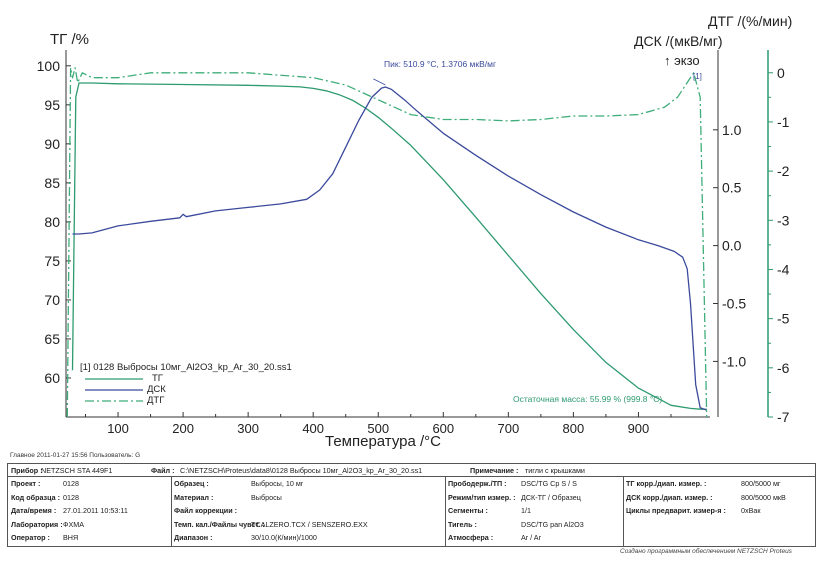 This screenshot has width=822, height=563. What do you see at coordinates (732, 130) in the screenshot?
I see `dsc-tick-label: 1.0` at bounding box center [732, 130].